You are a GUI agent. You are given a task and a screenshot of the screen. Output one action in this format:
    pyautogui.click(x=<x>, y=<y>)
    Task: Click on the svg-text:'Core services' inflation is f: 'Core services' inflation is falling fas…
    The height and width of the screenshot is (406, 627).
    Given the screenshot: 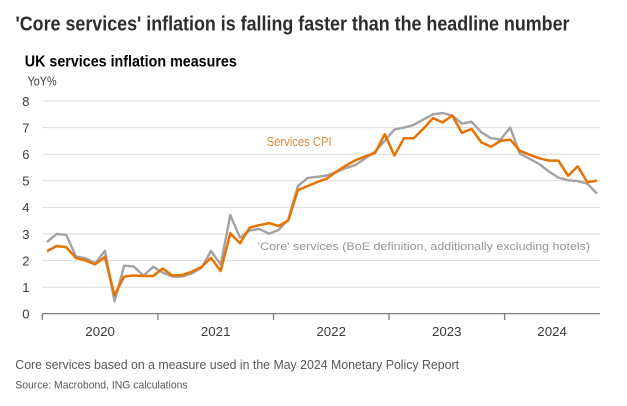 What is the action you would take?
    pyautogui.click(x=293, y=25)
    